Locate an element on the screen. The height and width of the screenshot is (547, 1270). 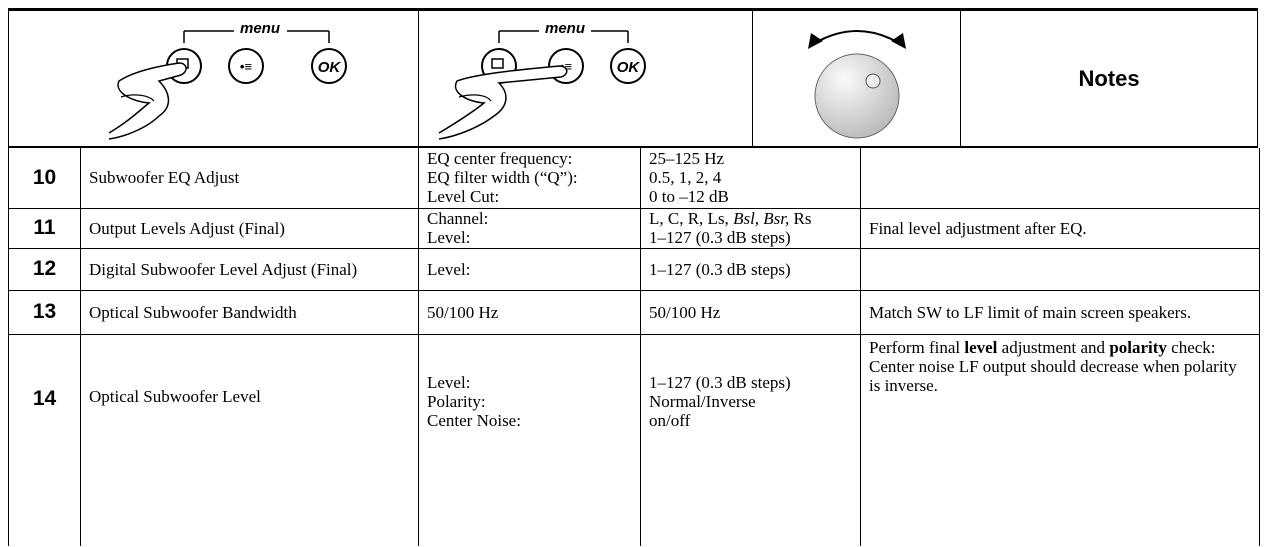
step-name: Optical Subwoofer Level is located at coordinates (249, 440).